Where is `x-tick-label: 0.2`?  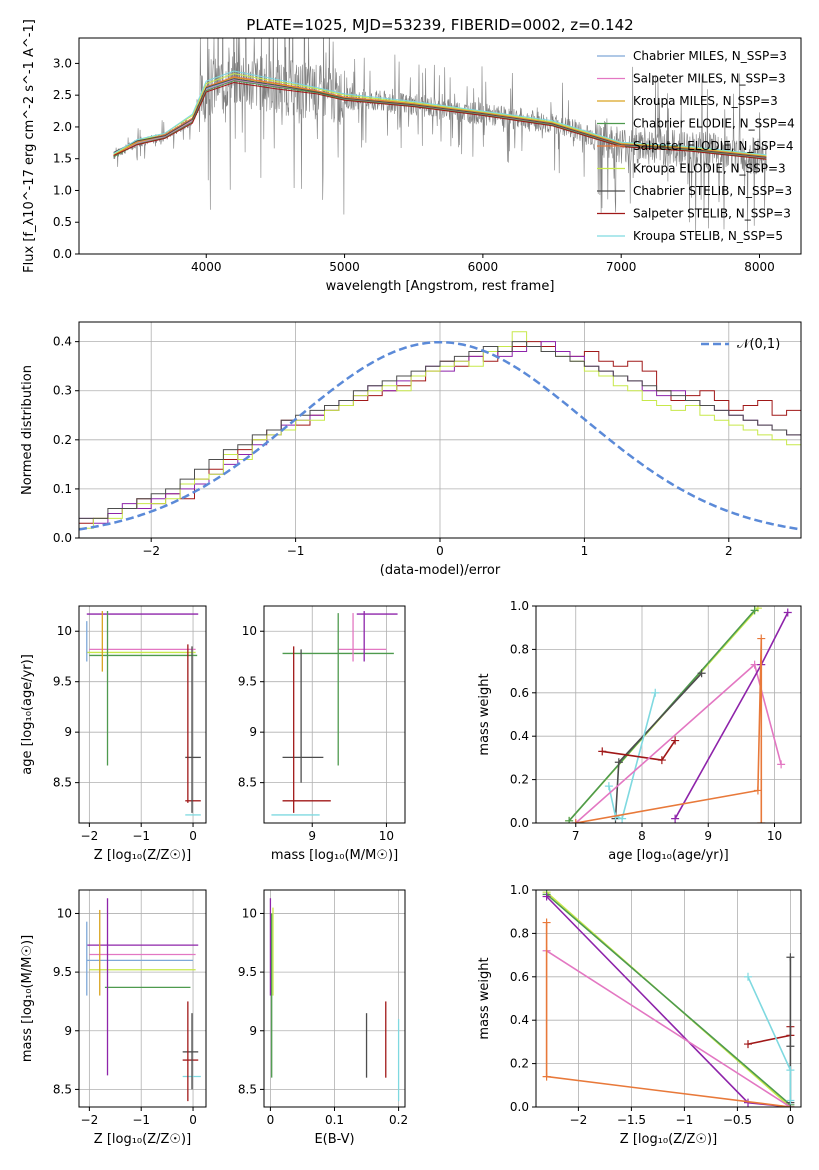 x-tick-label: 0.2 is located at coordinates (398, 1120).